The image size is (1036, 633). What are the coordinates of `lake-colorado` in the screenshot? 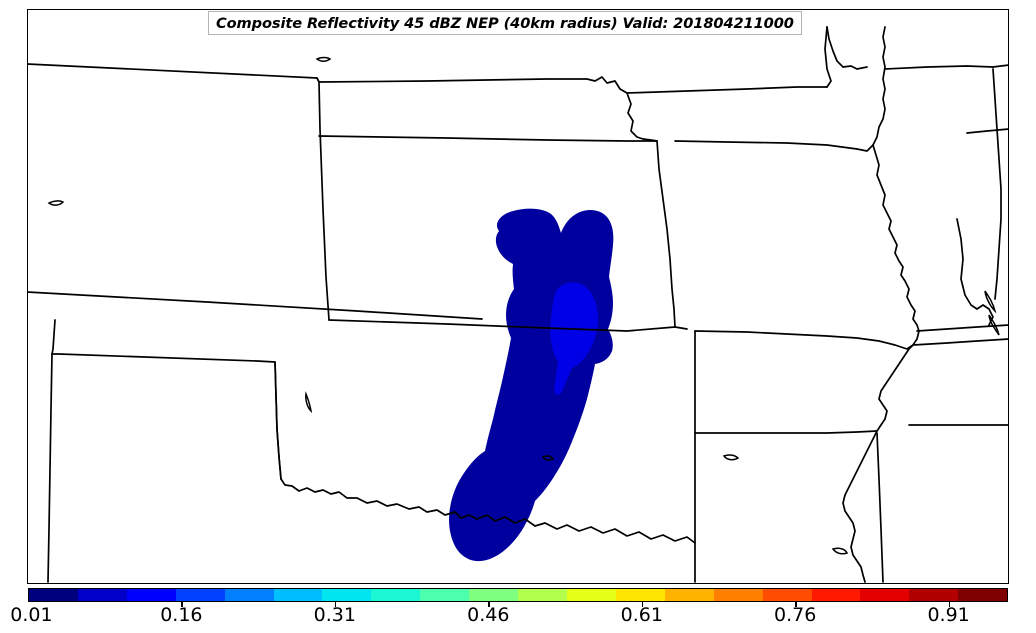 It's located at (56, 203).